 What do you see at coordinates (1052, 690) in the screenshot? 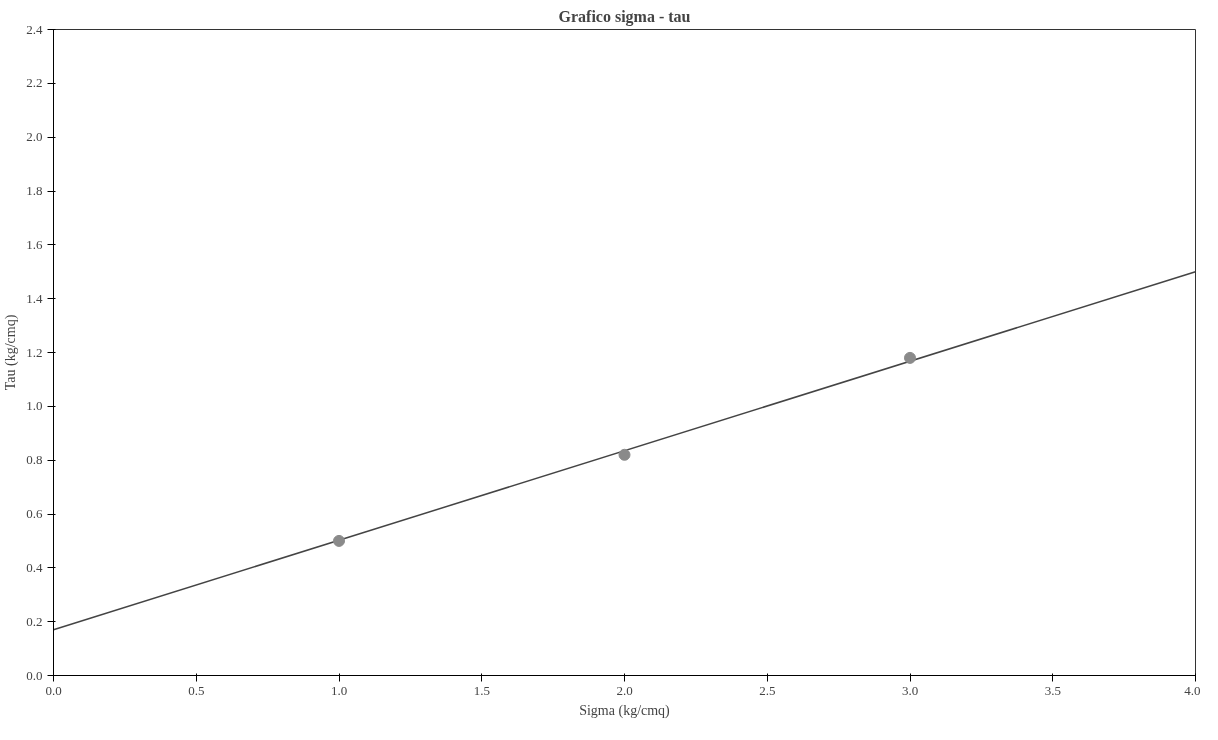
I see `x-tick-label: 3.5` at bounding box center [1052, 690].